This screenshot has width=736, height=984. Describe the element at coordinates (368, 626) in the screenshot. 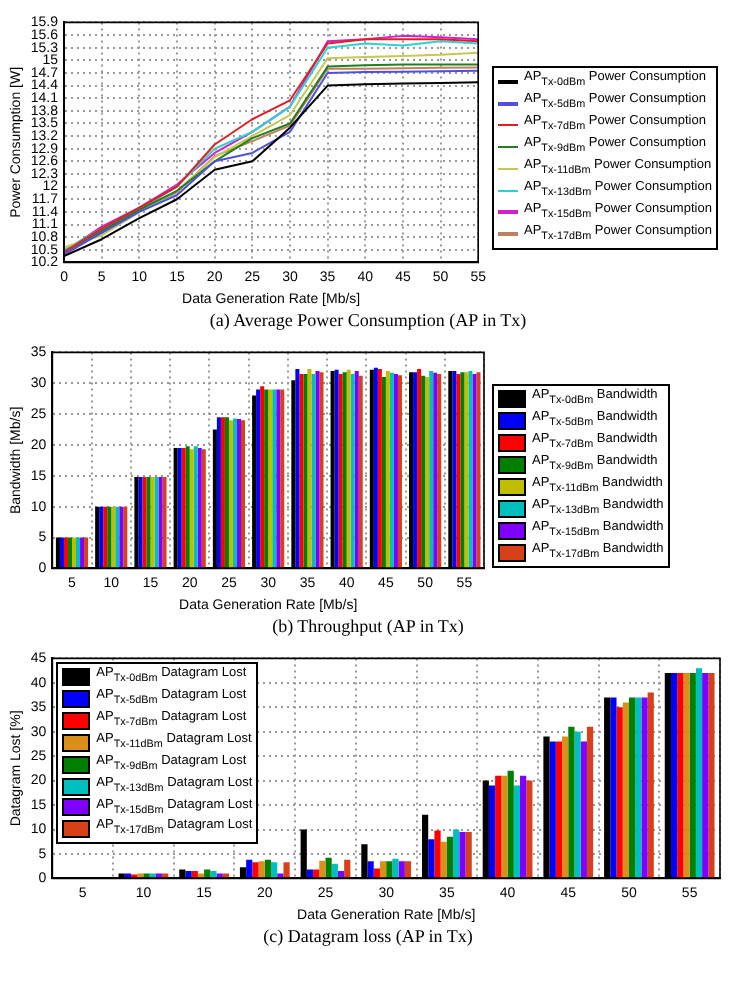

I see `text: (b) Throughput (AP in Tx)` at that location.